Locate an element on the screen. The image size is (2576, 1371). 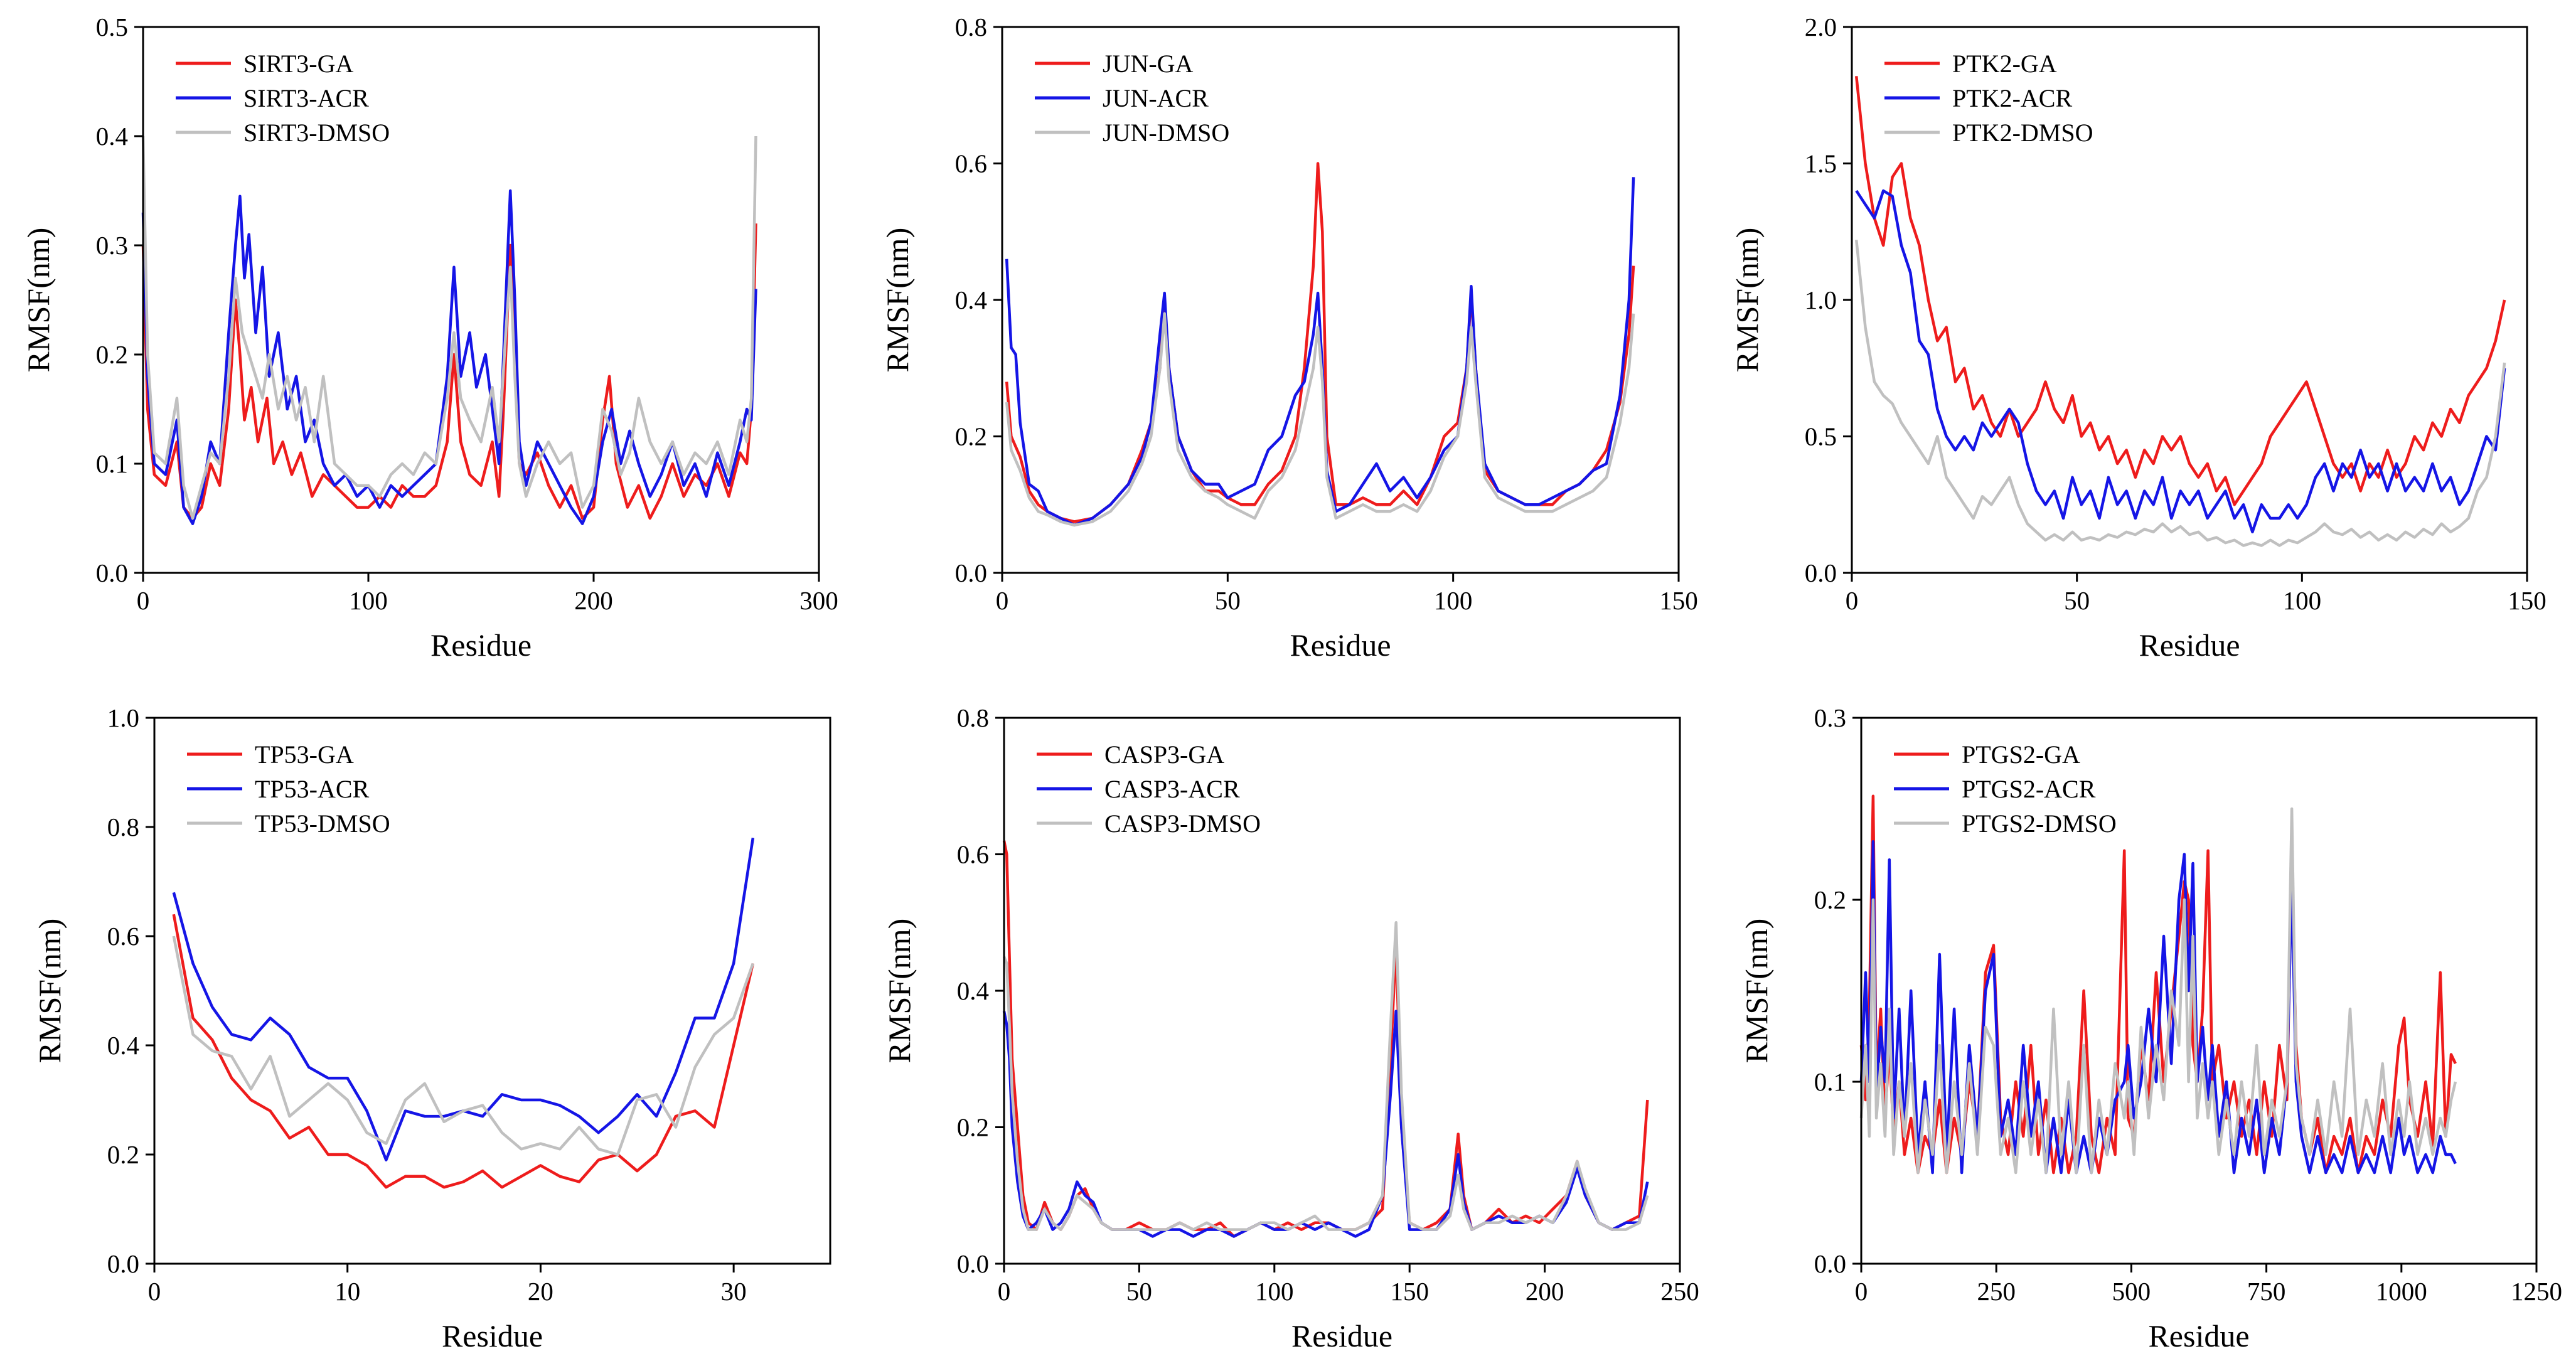
chart-ptk2-xtick-label: 100 is located at coordinates (2302, 600).